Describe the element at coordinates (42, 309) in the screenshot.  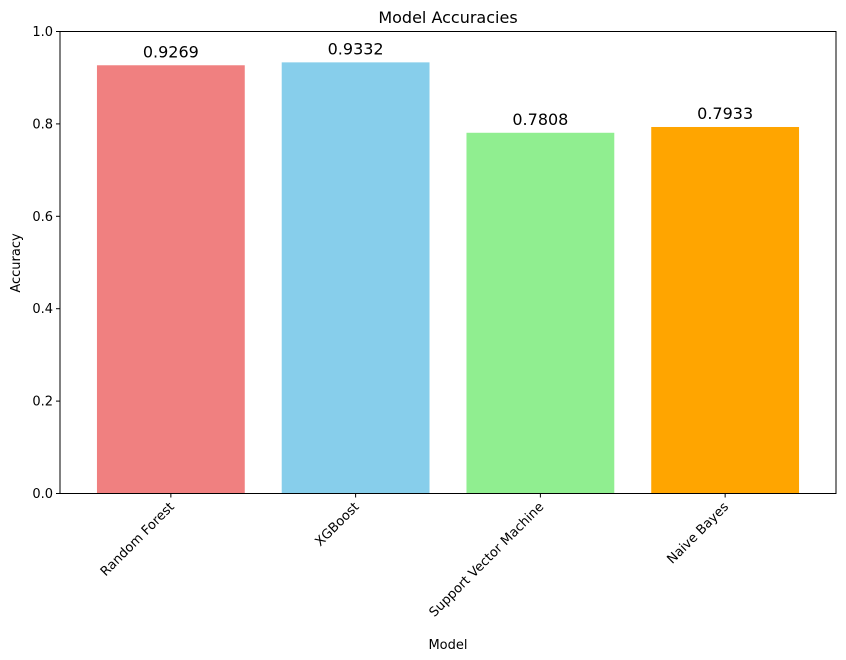
I see `y-tick-label: 0.4` at that location.